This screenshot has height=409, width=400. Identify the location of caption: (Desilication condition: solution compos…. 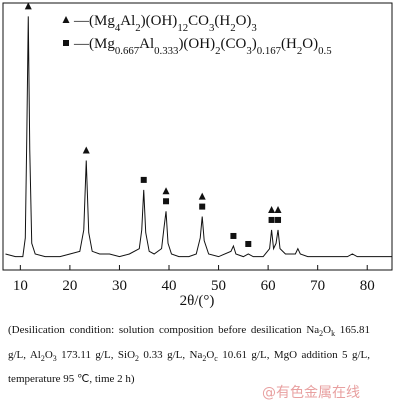
(189, 355).